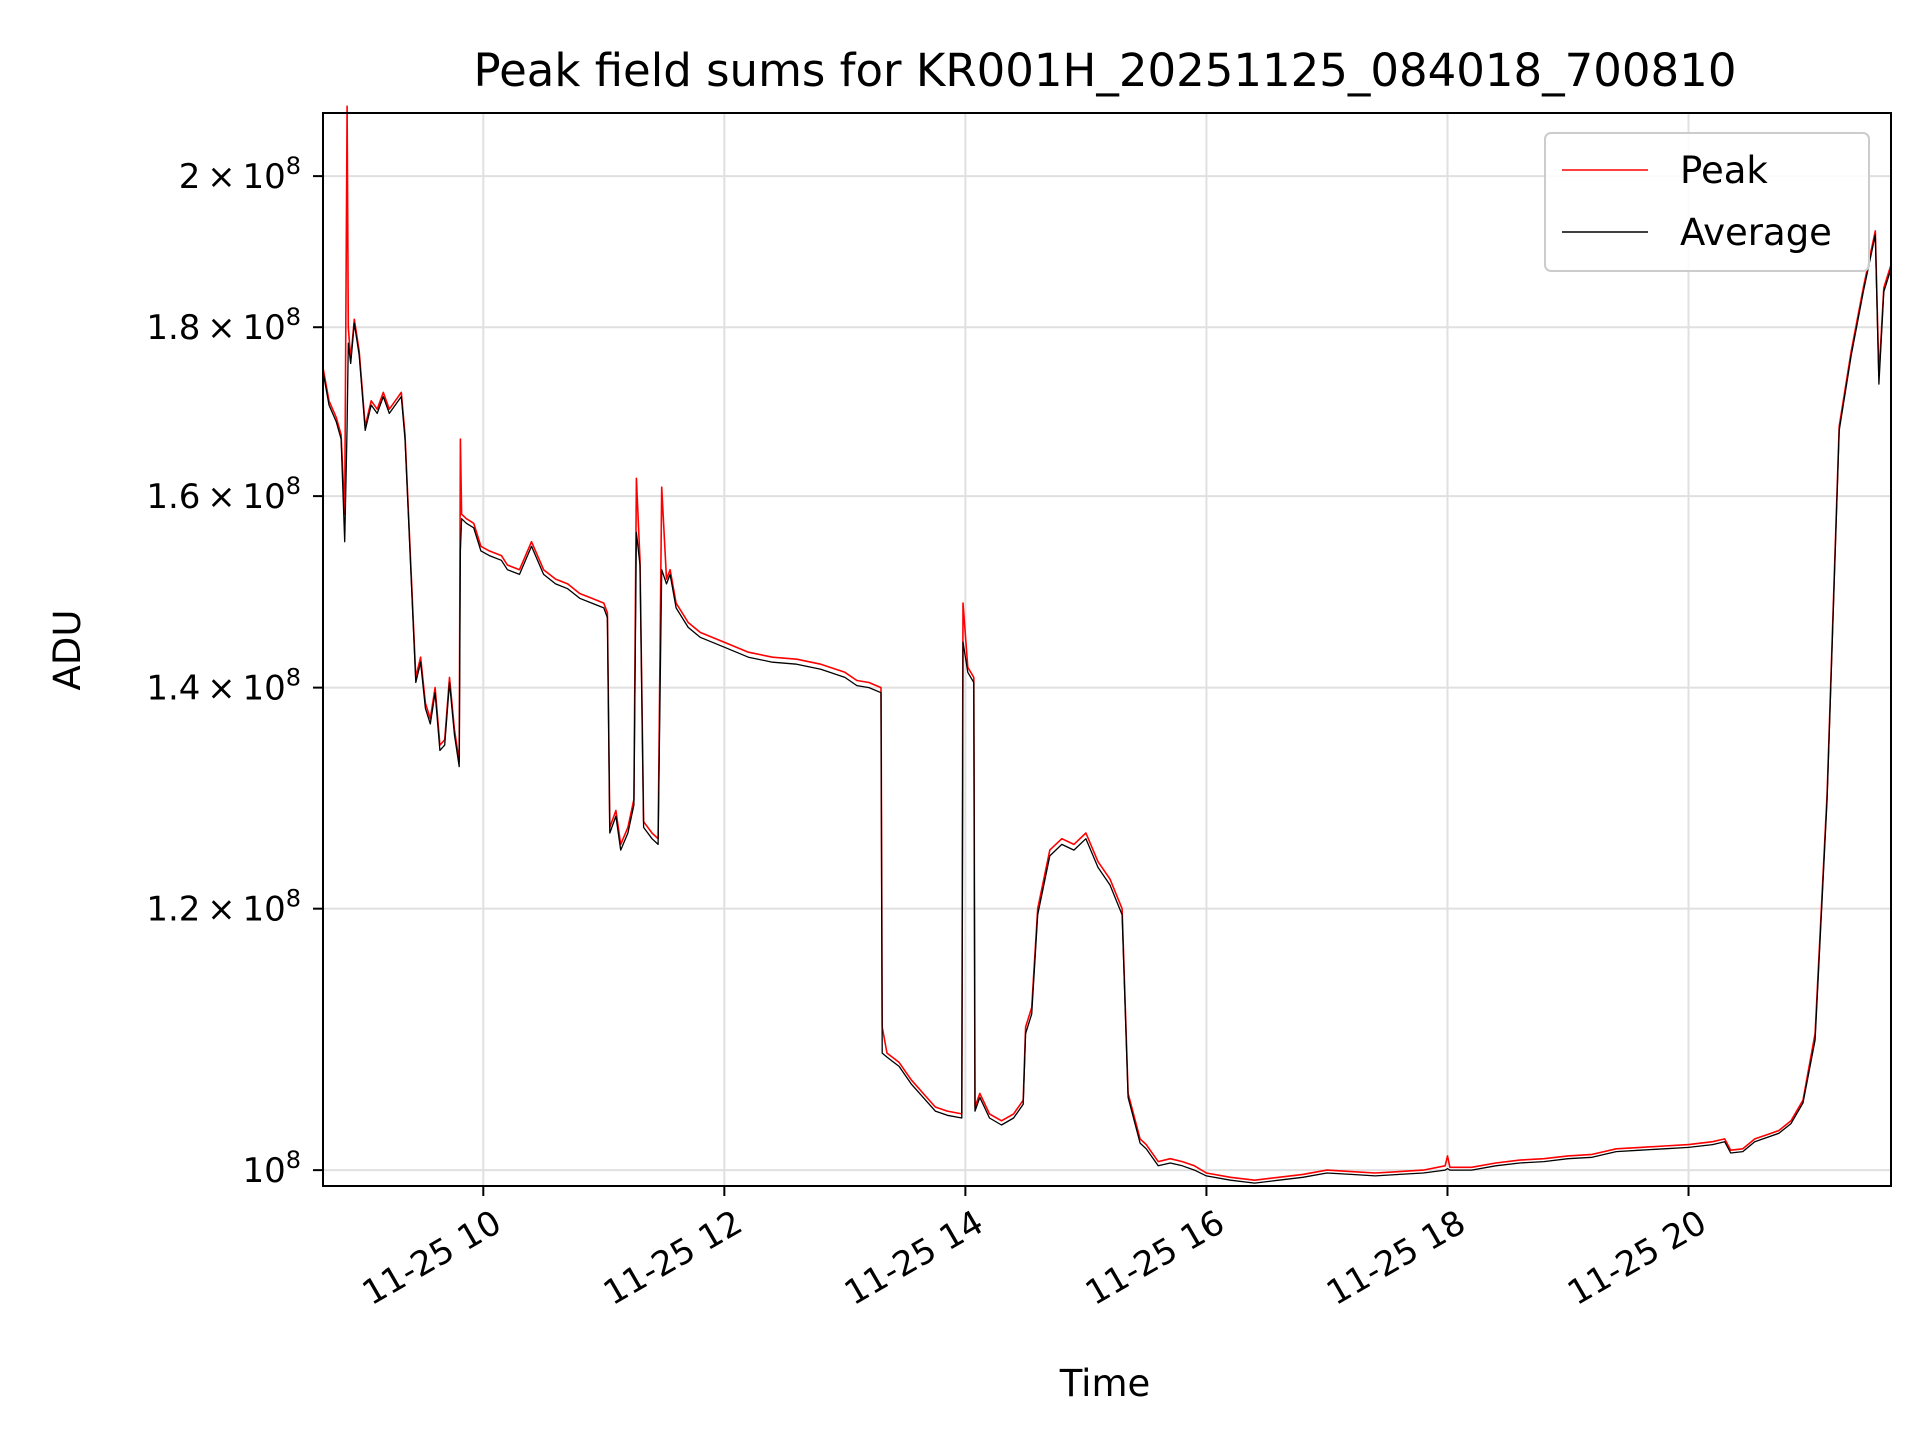 This screenshot has height=1440, width=1920. I want to click on legend: Peak Average, so click(1707, 202).